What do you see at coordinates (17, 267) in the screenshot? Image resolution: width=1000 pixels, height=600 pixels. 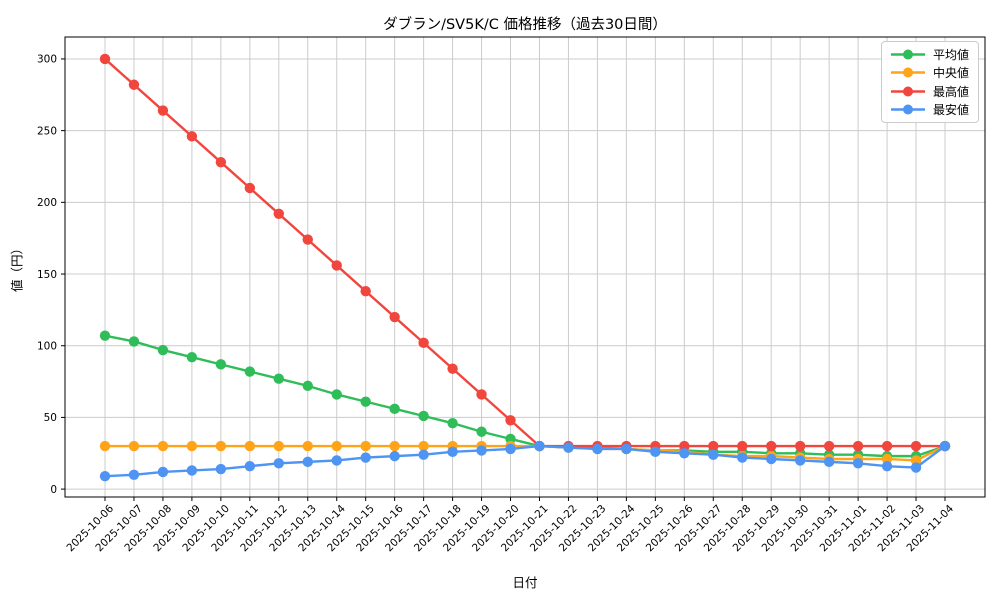 I see `y-axis-label: 値（円）` at bounding box center [17, 267].